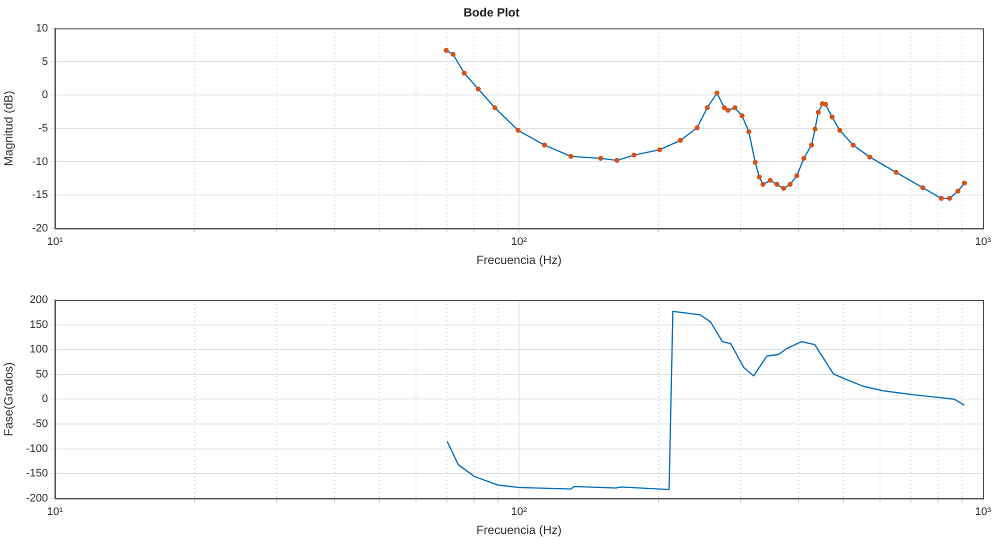 Image resolution: width=999 pixels, height=540 pixels. What do you see at coordinates (42, 374) in the screenshot?
I see `y-tick-label: 50` at bounding box center [42, 374].